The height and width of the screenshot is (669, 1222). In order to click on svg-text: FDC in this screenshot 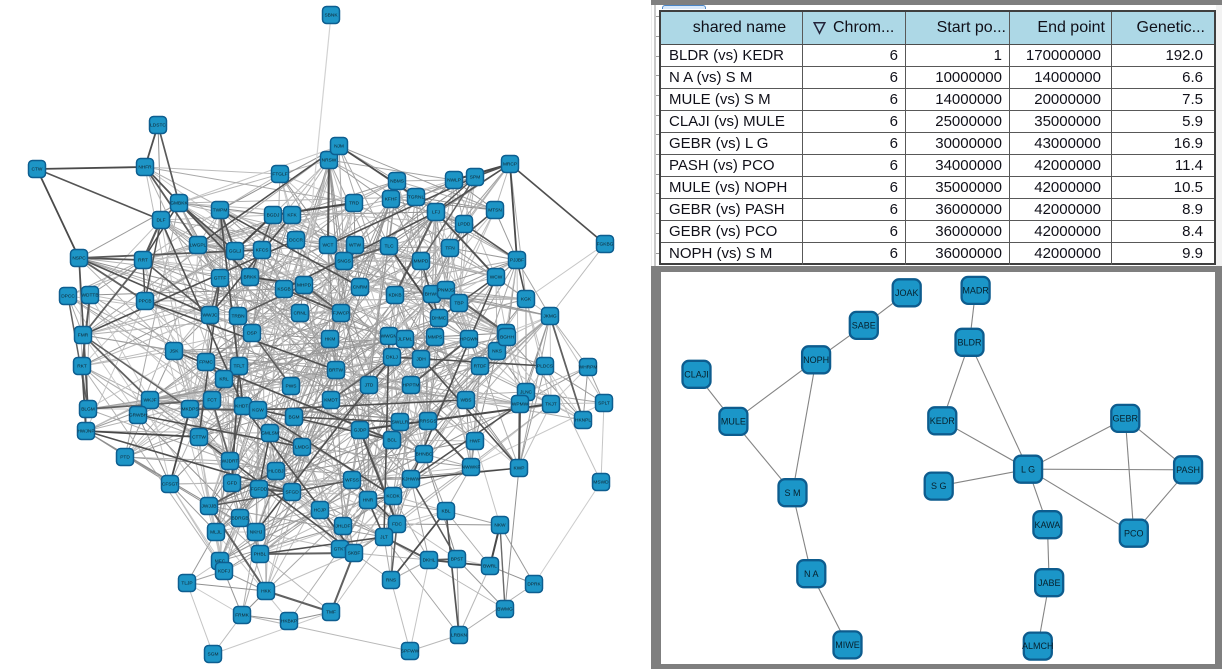, I will do `click(397, 525)`.